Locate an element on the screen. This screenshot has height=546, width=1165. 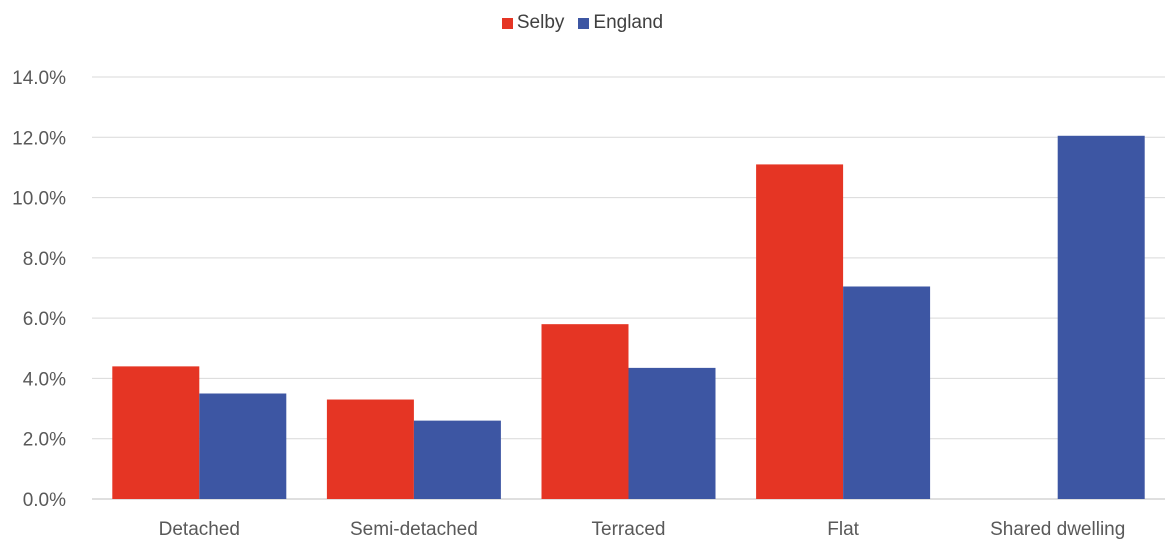
legend-label-selby: Selby is located at coordinates (540, 22).